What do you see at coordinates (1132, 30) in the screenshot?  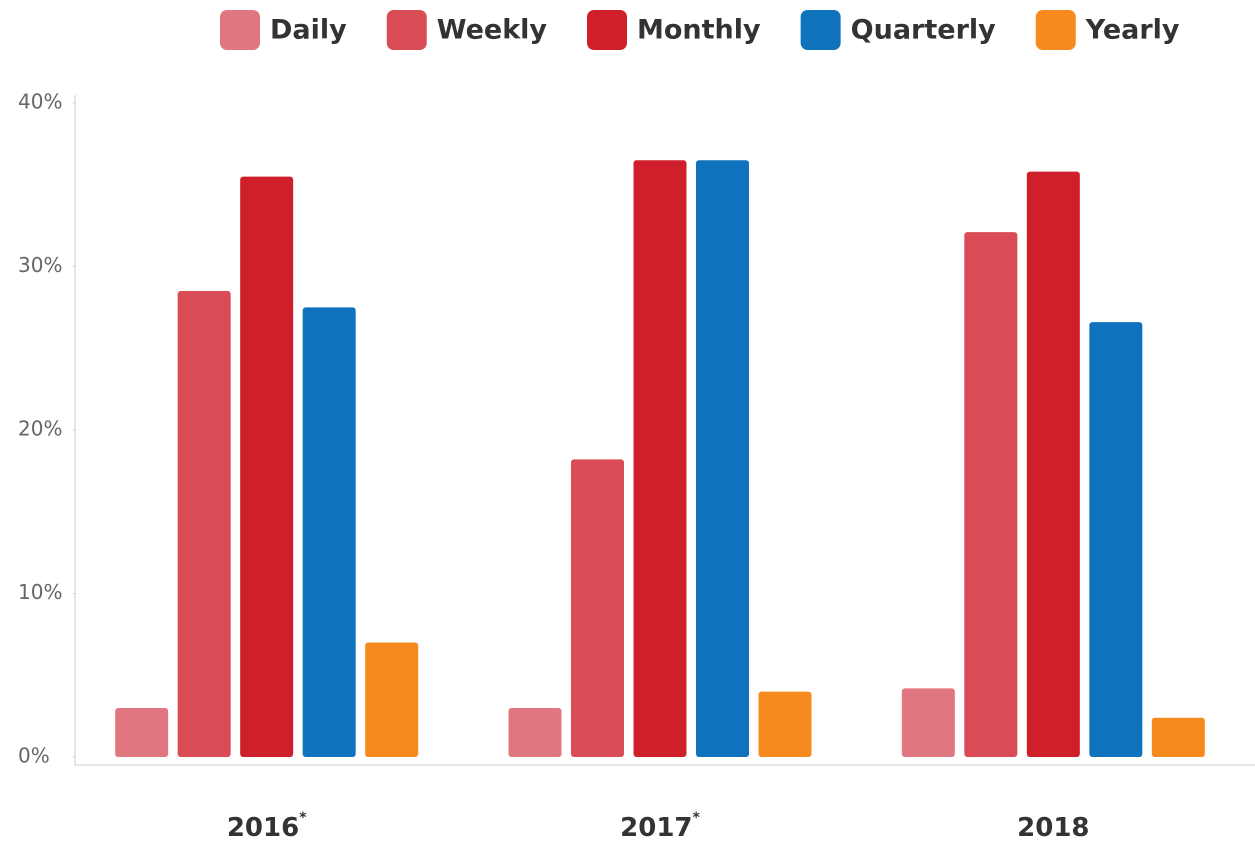 I see `legend-label: Yearly` at bounding box center [1132, 30].